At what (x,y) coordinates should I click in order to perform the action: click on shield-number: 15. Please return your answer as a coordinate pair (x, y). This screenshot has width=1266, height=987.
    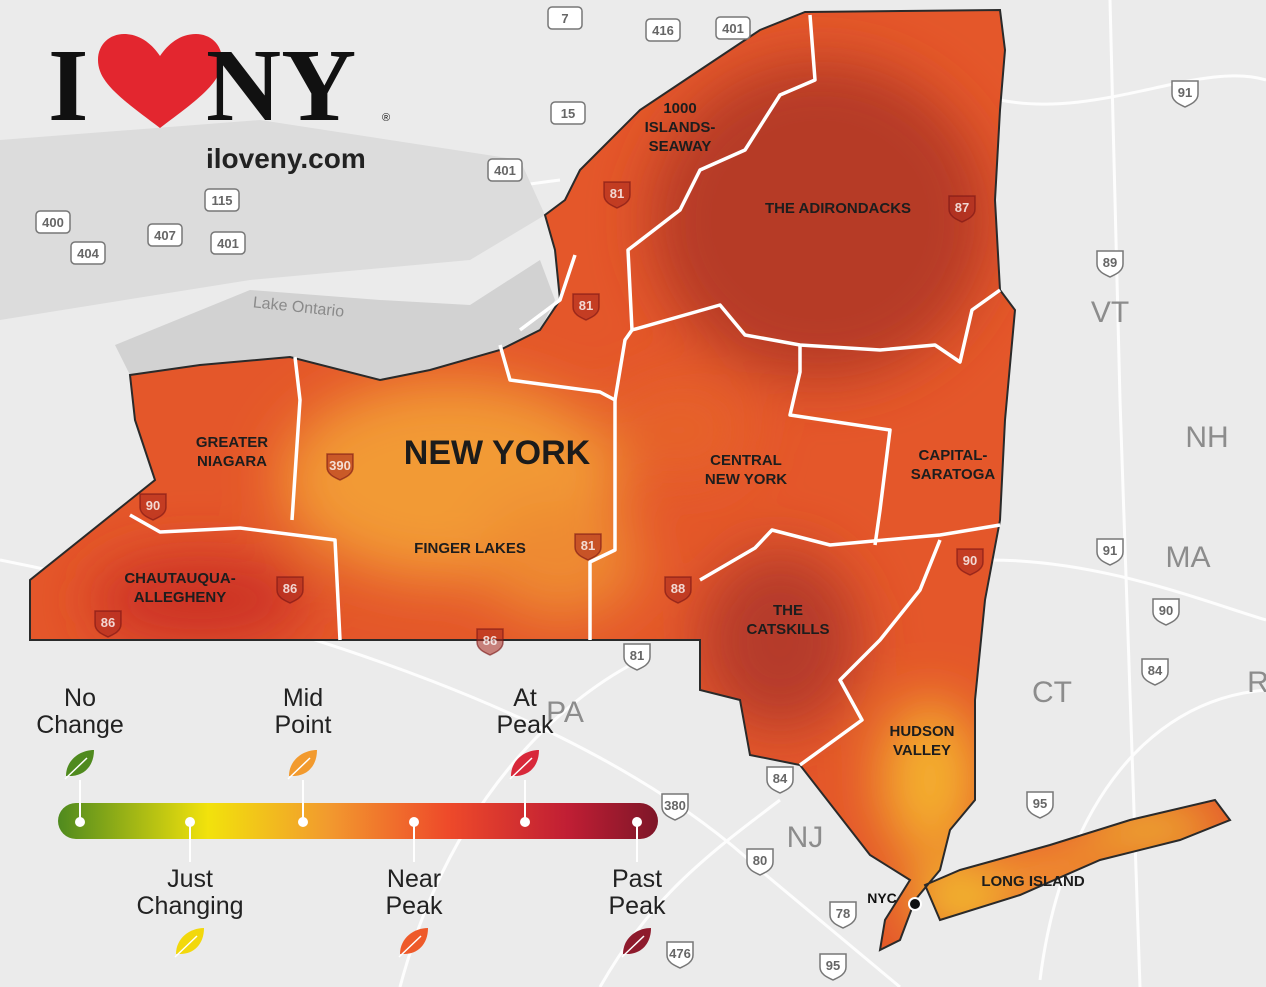
    Looking at the image, I should click on (568, 113).